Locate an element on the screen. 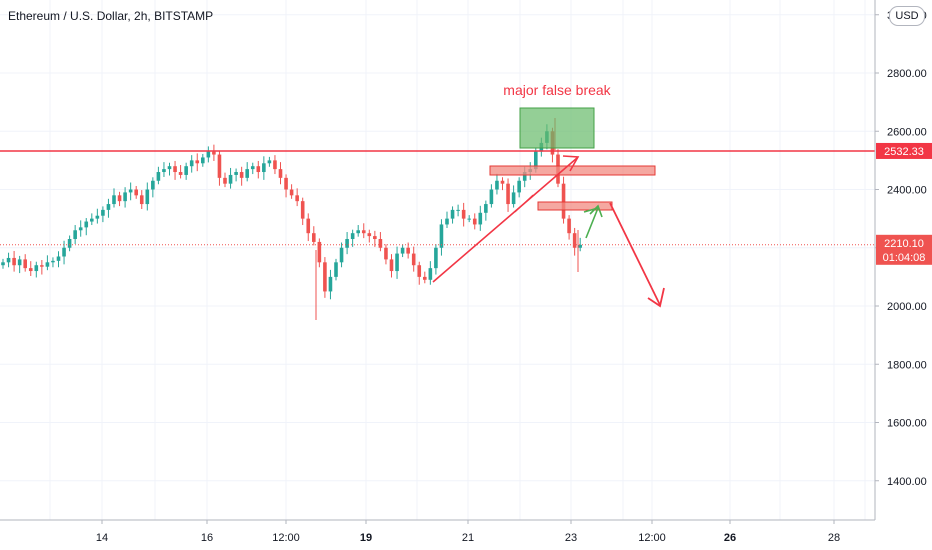  retest-arrowhead is located at coordinates (596, 211).